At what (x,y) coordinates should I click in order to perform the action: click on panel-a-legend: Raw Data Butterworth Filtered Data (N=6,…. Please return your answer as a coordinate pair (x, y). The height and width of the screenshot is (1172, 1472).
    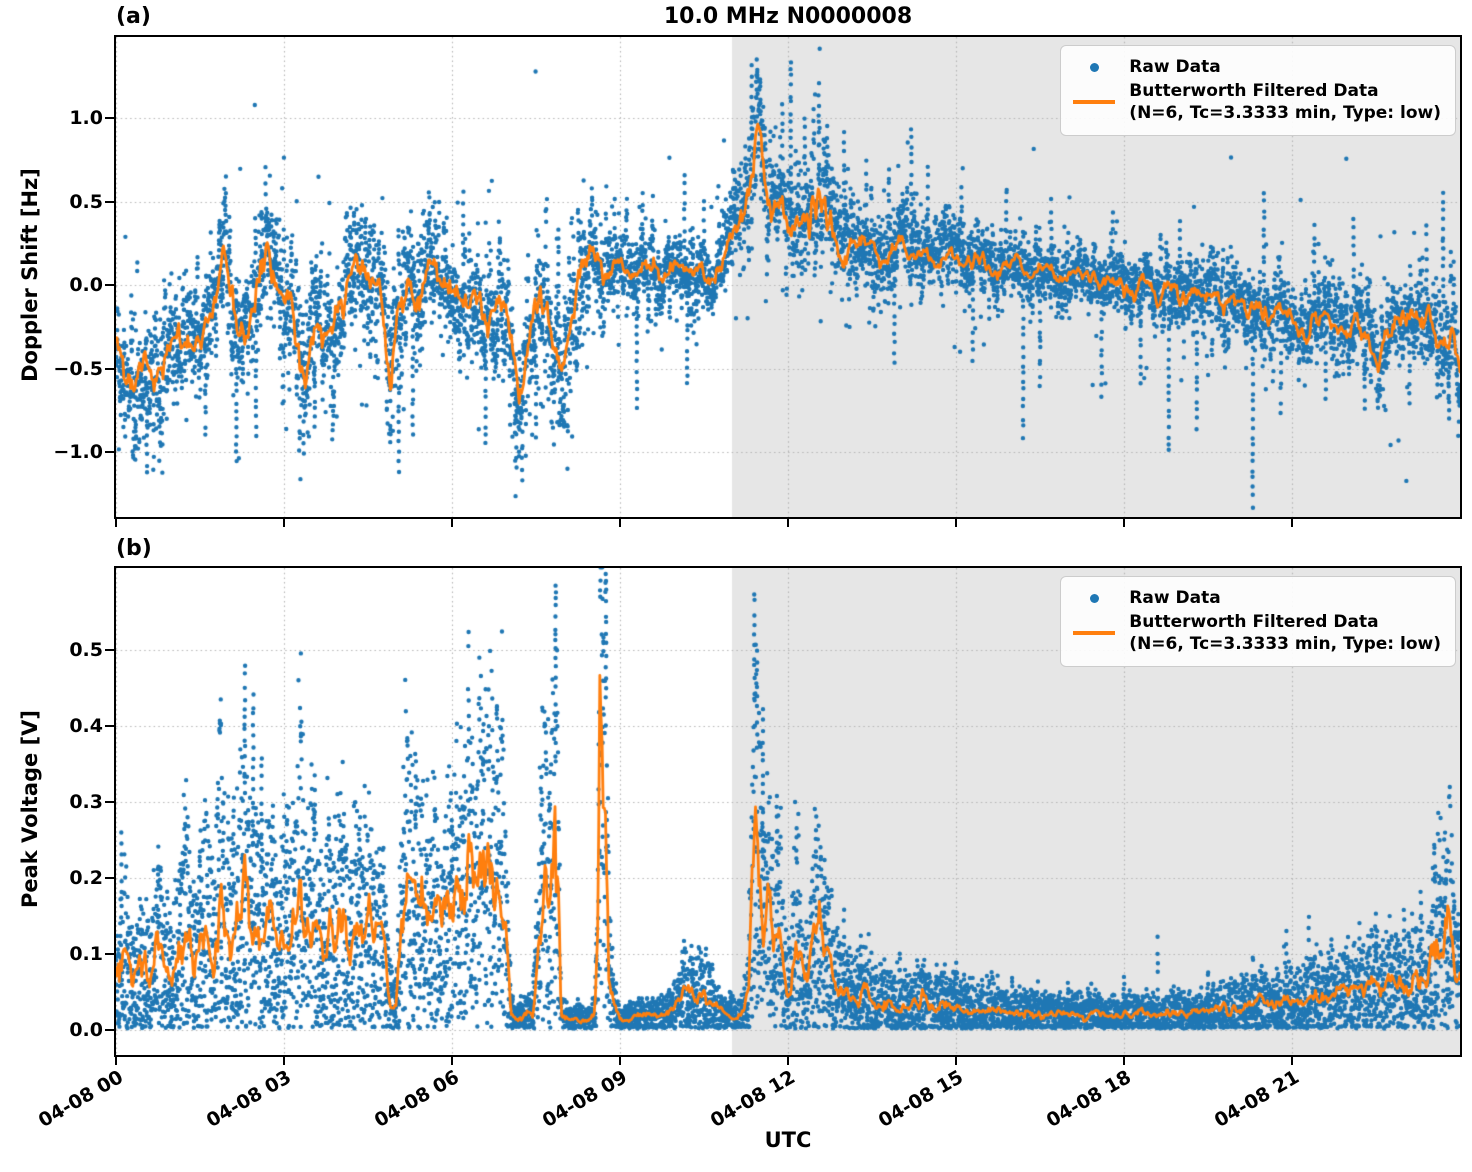
    Looking at the image, I should click on (1258, 91).